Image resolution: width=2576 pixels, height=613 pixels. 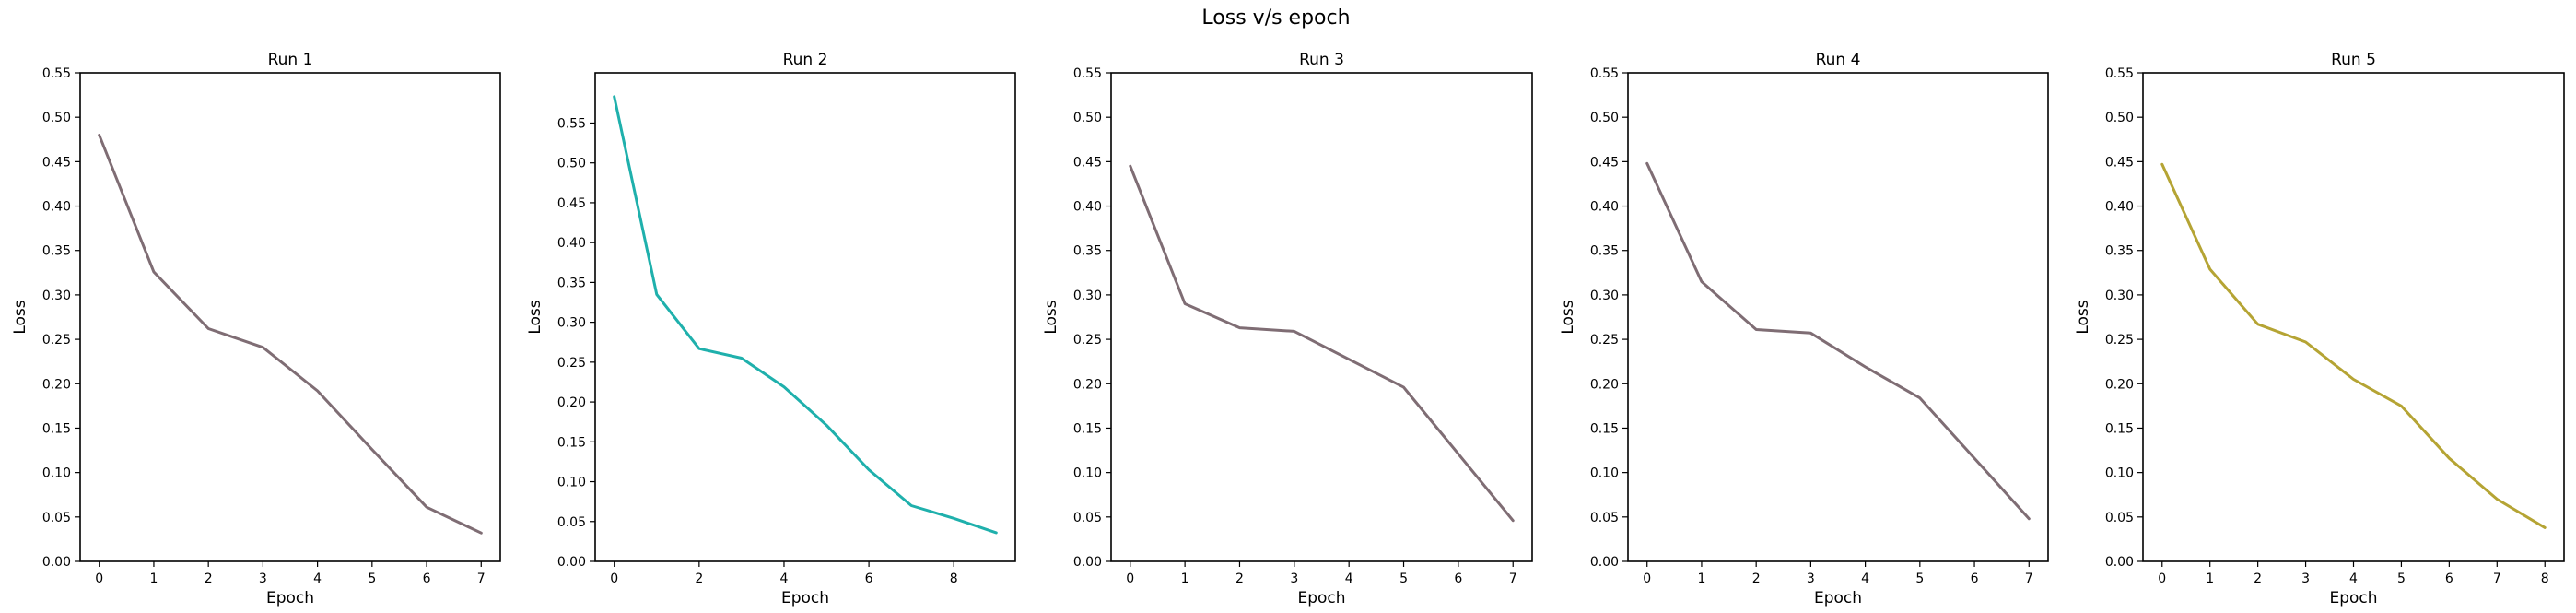 What do you see at coordinates (290, 60) in the screenshot?
I see `subplot-title: Run 1` at bounding box center [290, 60].